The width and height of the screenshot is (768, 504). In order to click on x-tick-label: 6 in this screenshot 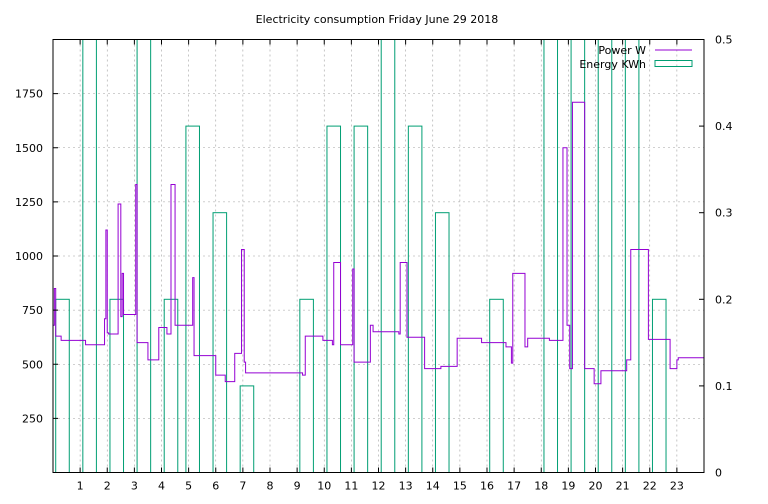, I will do `click(215, 486)`.